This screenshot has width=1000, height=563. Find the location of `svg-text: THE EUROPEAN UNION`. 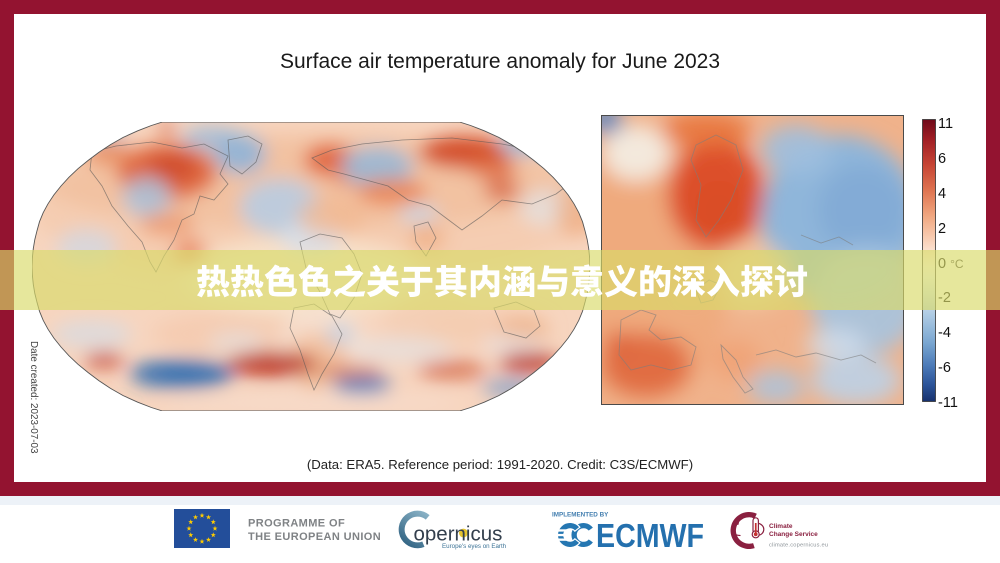

svg-text: THE EUROPEAN UNION is located at coordinates (314, 537).